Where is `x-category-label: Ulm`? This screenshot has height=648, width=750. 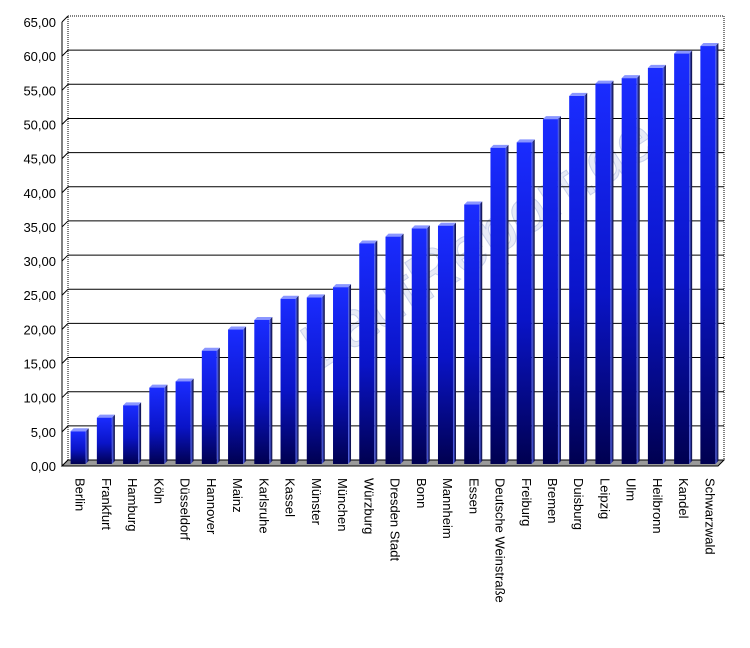
x-category-label: Ulm is located at coordinates (631, 489).